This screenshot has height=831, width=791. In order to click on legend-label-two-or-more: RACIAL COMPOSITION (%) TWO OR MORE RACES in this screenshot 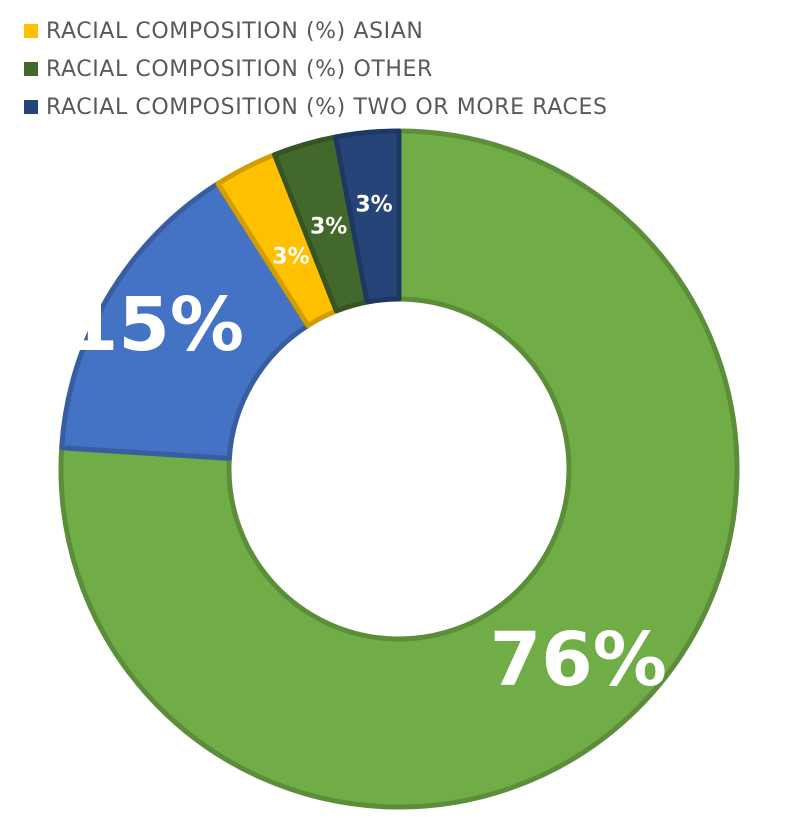, I will do `click(327, 107)`.